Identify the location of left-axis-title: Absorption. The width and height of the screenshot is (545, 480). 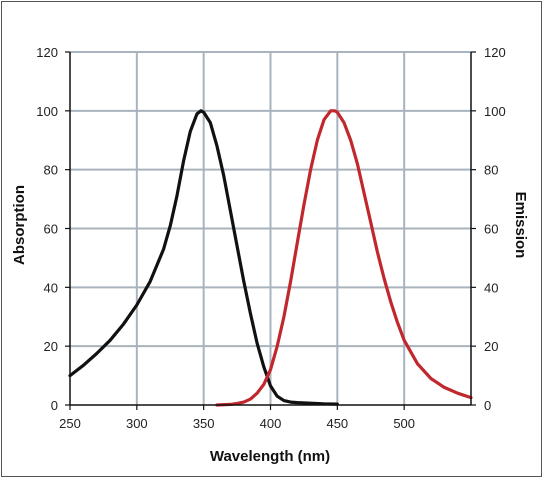
(19, 225).